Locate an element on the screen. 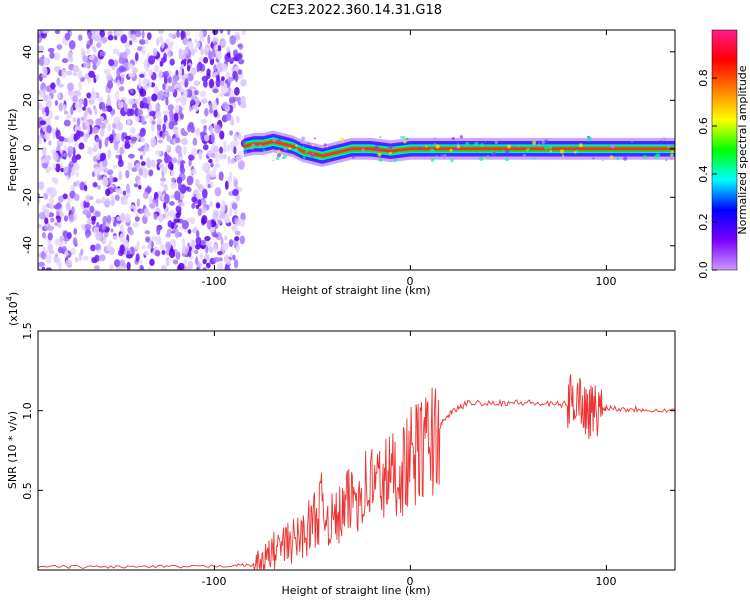 The height and width of the screenshot is (600, 750). snr-multiplier-text: (x10 is located at coordinates (13, 313).